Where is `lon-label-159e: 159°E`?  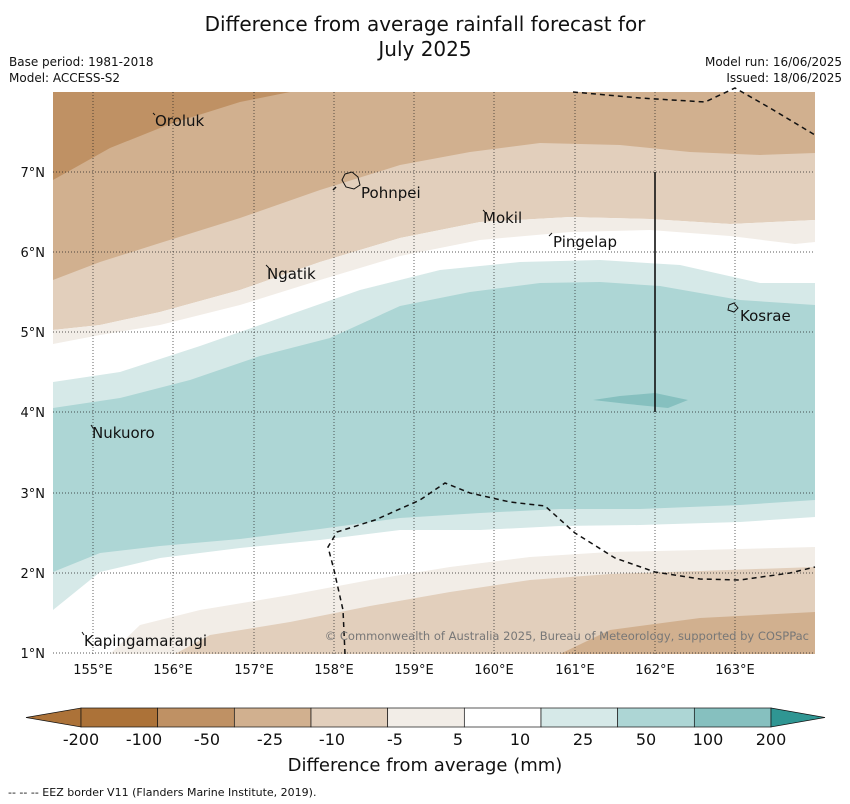
lon-label-159e: 159°E is located at coordinates (414, 670).